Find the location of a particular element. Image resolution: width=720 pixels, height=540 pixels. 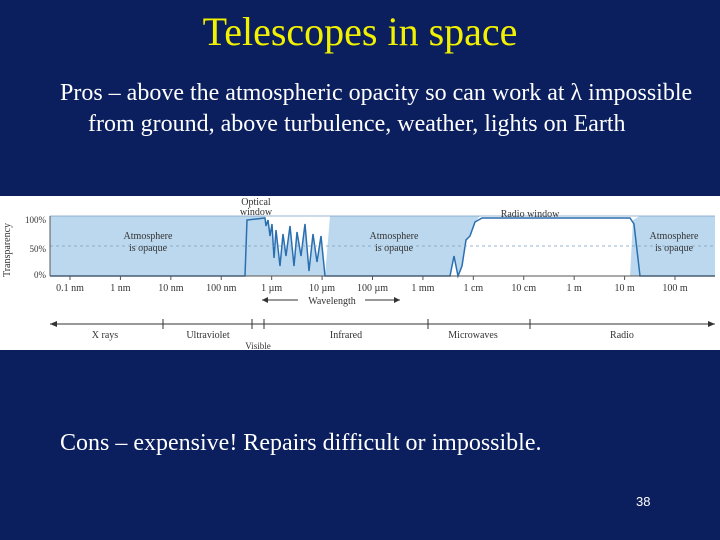

opaque-region-mid is located at coordinates (402, 246).